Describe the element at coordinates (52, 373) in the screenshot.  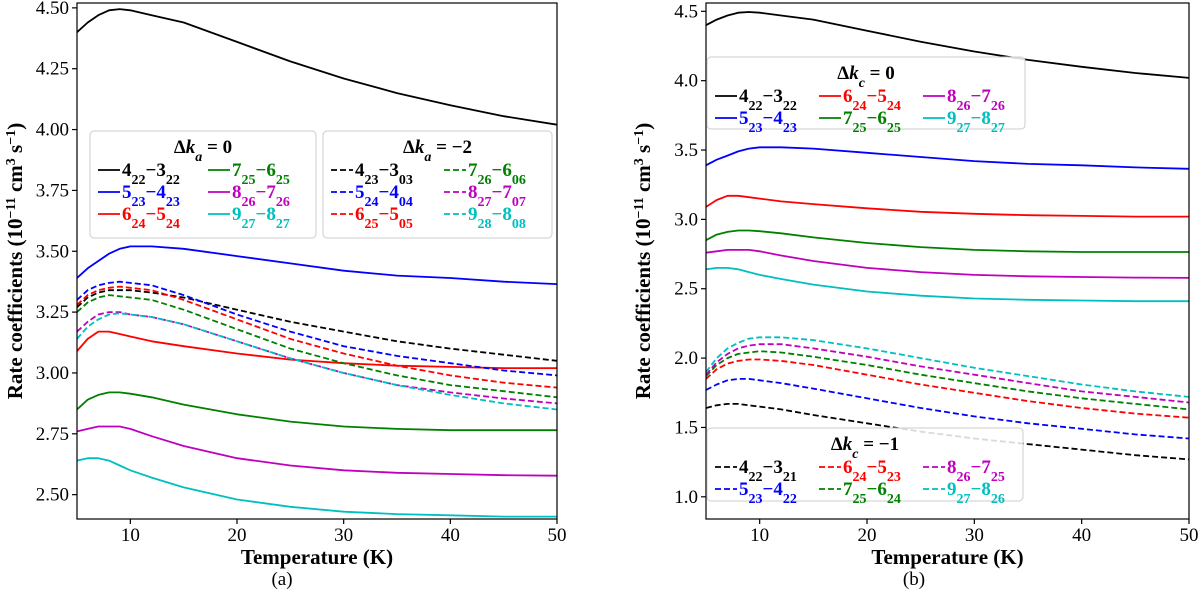
I see `y-tick-label: 3.00` at that location.